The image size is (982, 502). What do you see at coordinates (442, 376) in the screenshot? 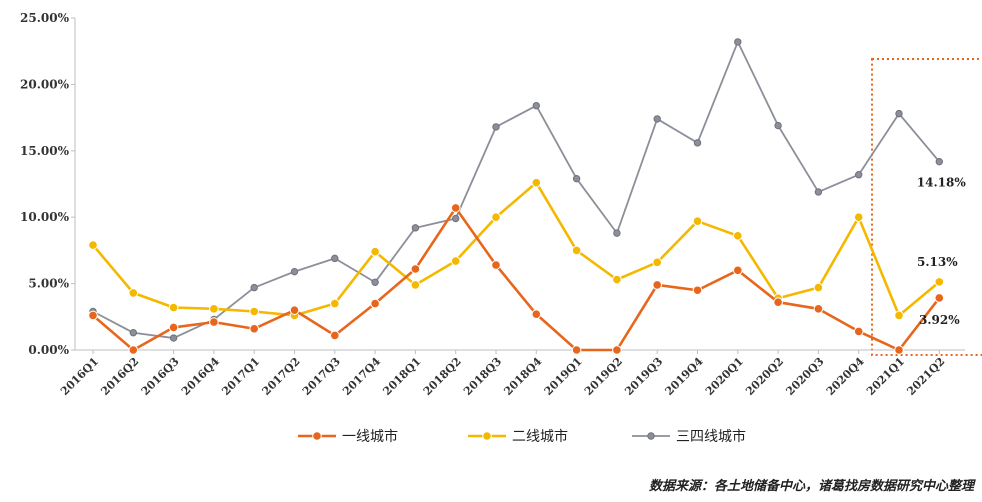
I see `x-tick-label: 2018Q2` at bounding box center [442, 376].